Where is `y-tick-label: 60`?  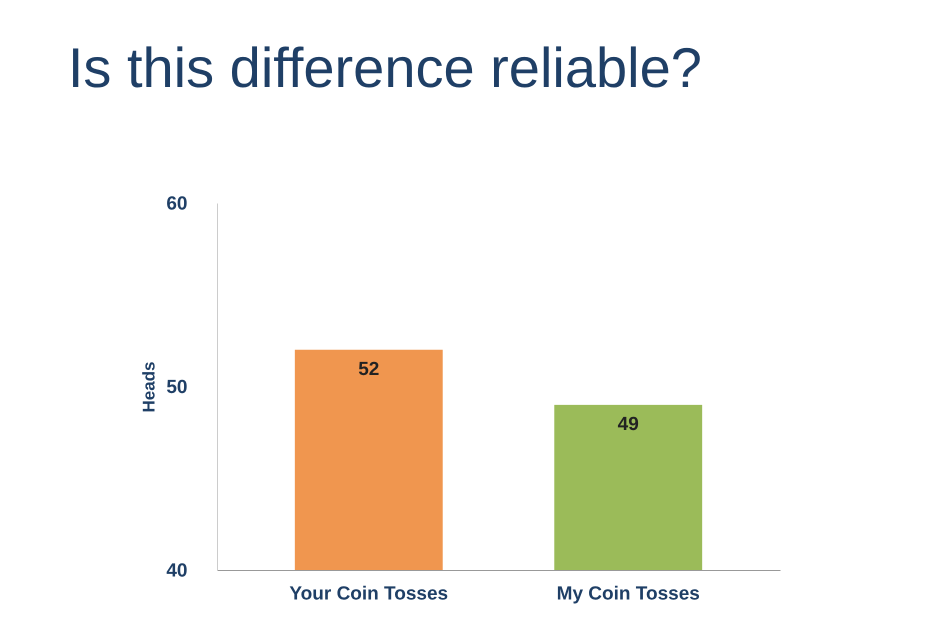 y-tick-label: 60 is located at coordinates (177, 204).